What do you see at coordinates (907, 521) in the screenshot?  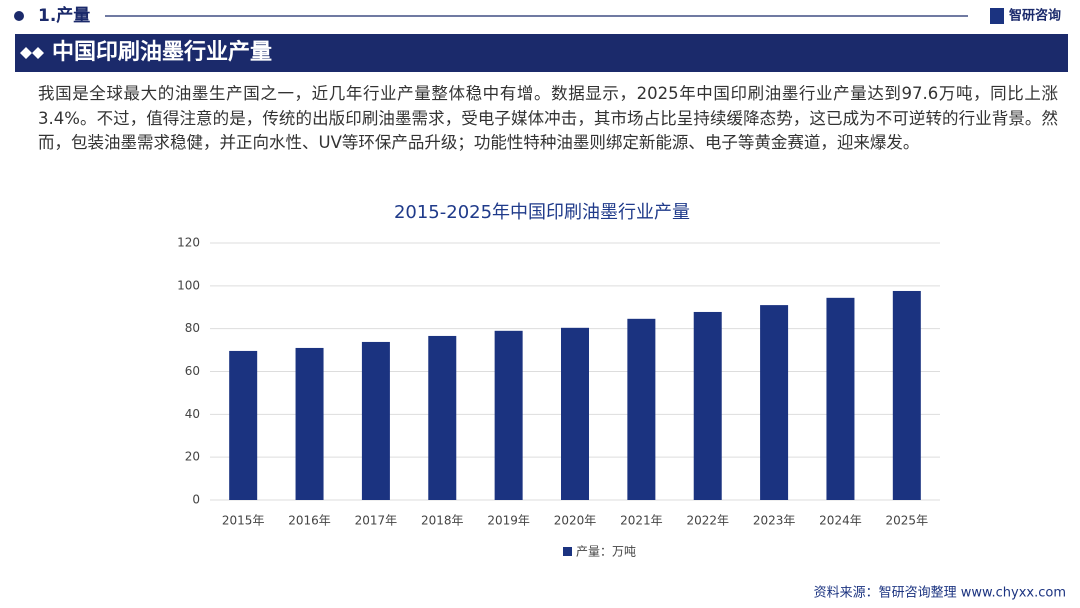 I see `x-tick-label: 2025年` at bounding box center [907, 521].